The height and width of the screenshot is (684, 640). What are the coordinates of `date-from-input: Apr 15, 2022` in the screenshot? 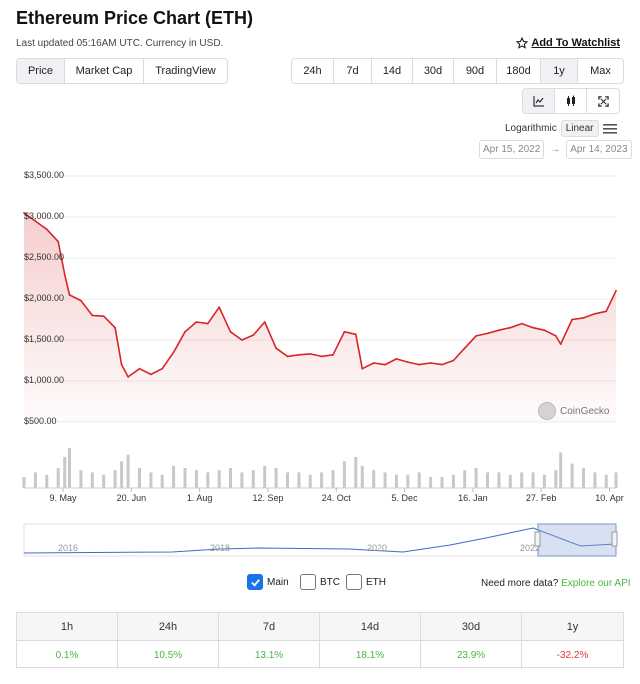 It's located at (512, 149).